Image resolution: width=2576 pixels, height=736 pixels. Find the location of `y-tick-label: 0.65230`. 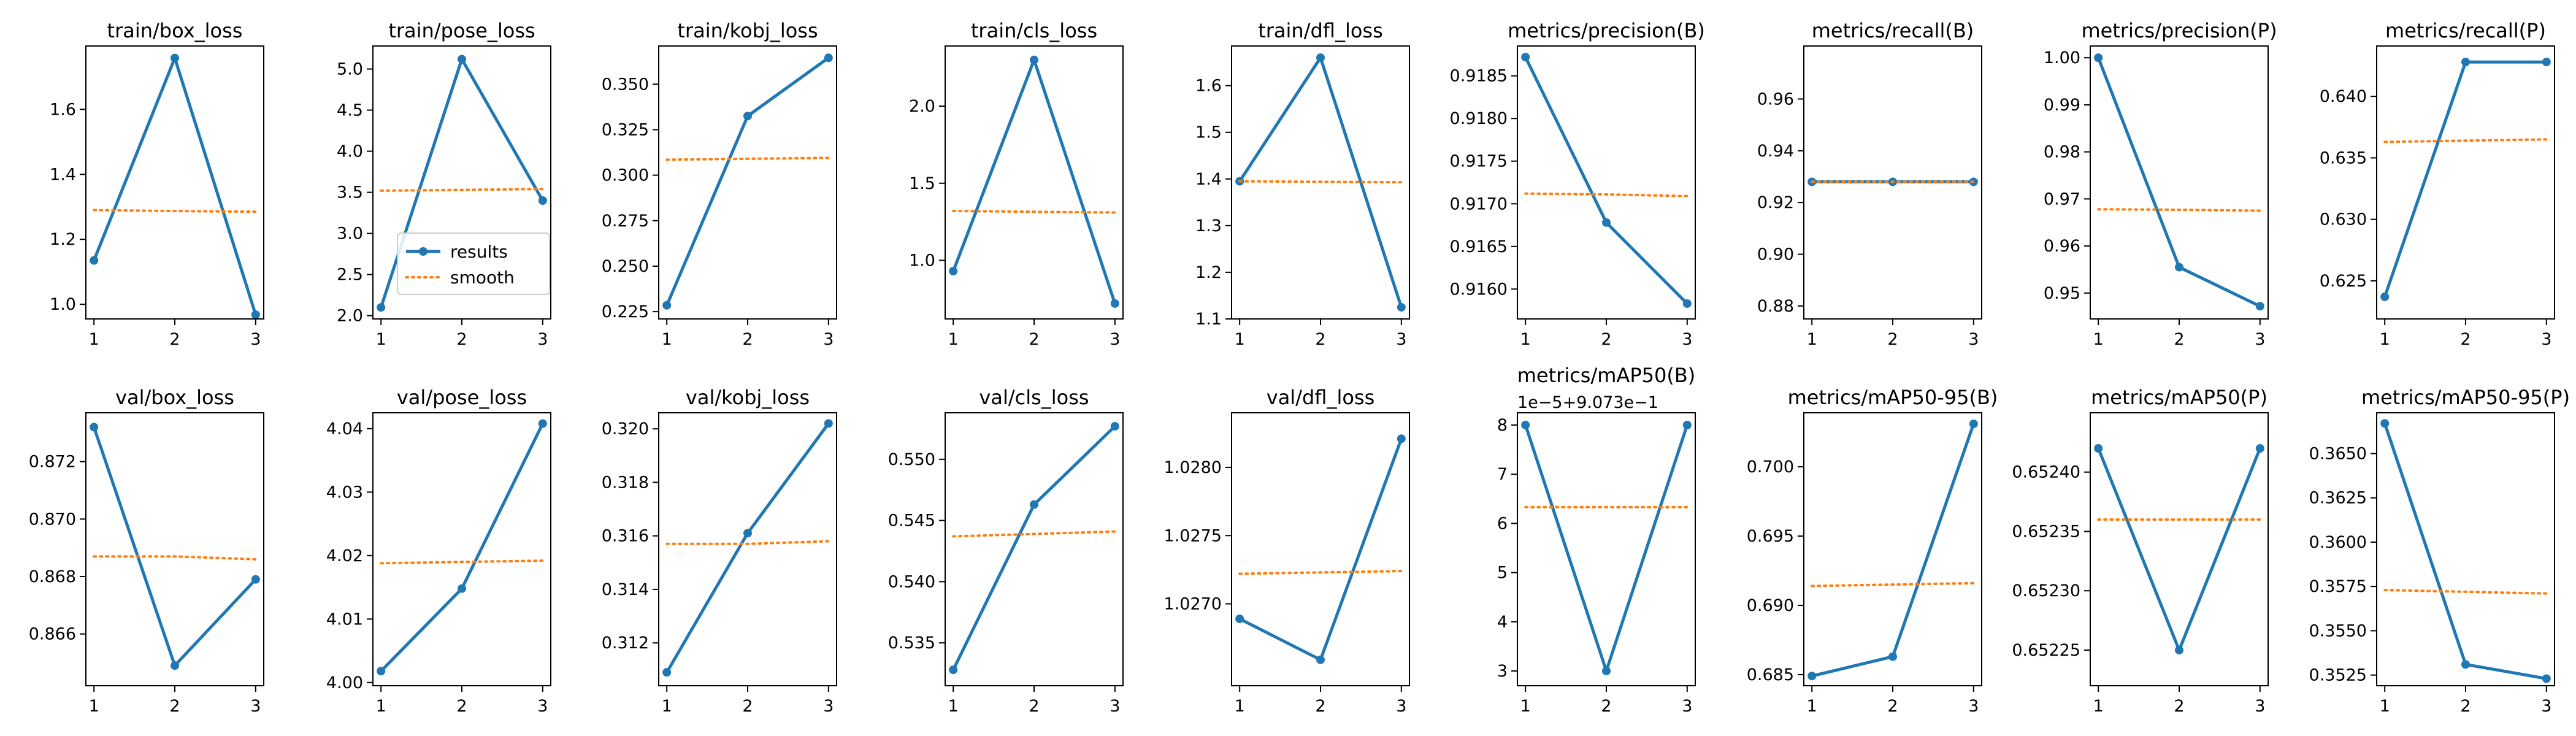

y-tick-label: 0.65230 is located at coordinates (2046, 590).